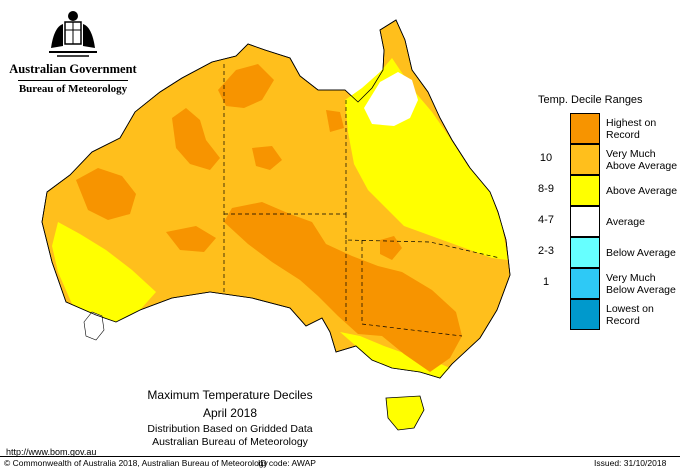 This screenshot has height=468, width=680. Describe the element at coordinates (546, 251) in the screenshot. I see `legend-range: 2-3` at that location.